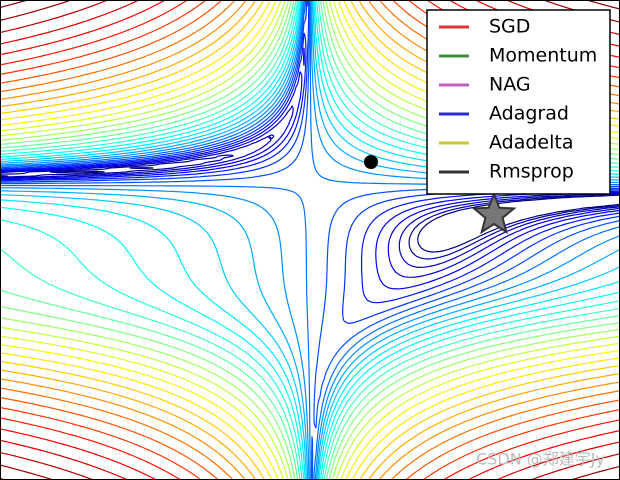 This screenshot has height=480, width=620. What do you see at coordinates (543, 56) in the screenshot?
I see `legend-label: Momentum` at bounding box center [543, 56].